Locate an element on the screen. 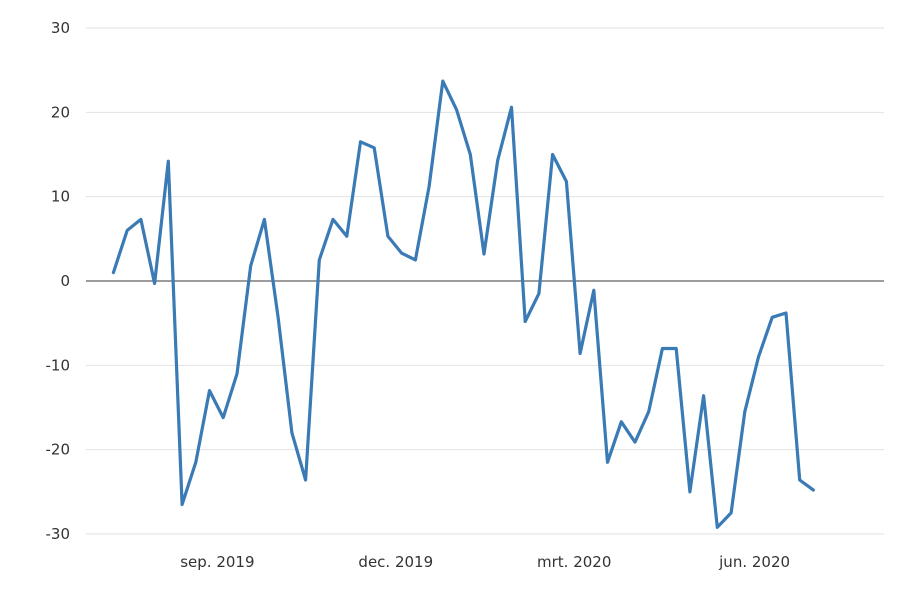  y-tick-label: -10 is located at coordinates (58, 365).